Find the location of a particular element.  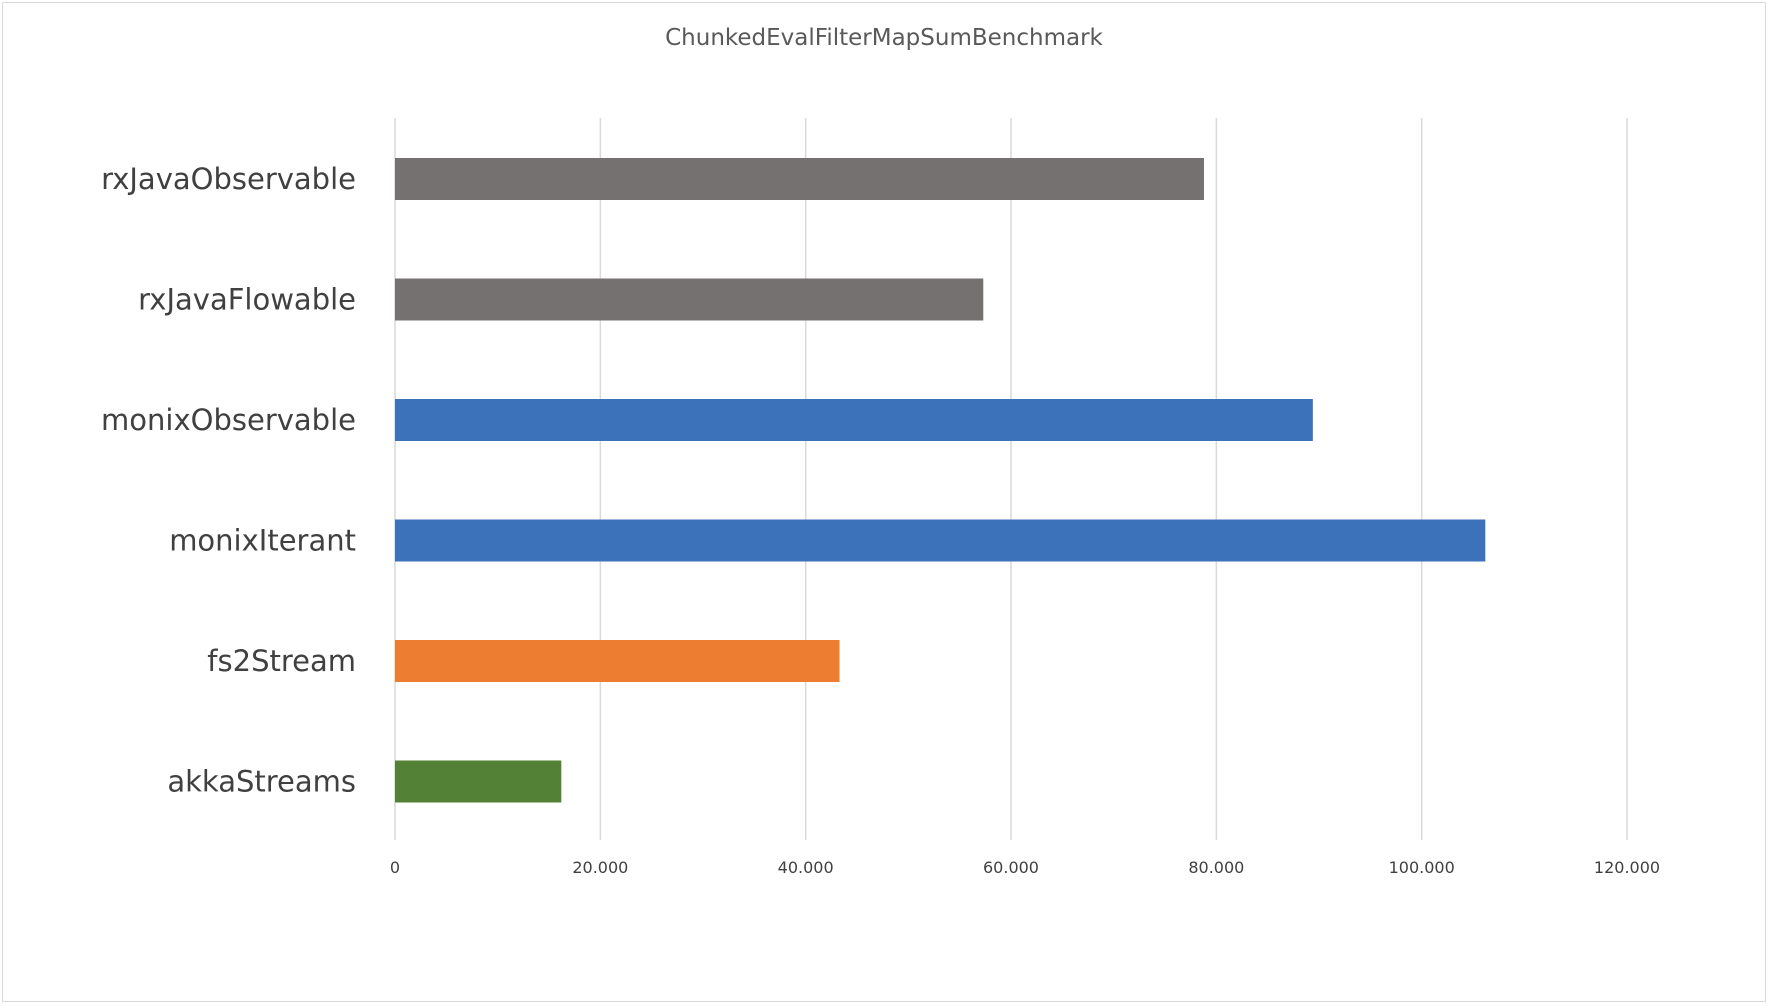

x-tick-label: 80.000 is located at coordinates (1216, 867).